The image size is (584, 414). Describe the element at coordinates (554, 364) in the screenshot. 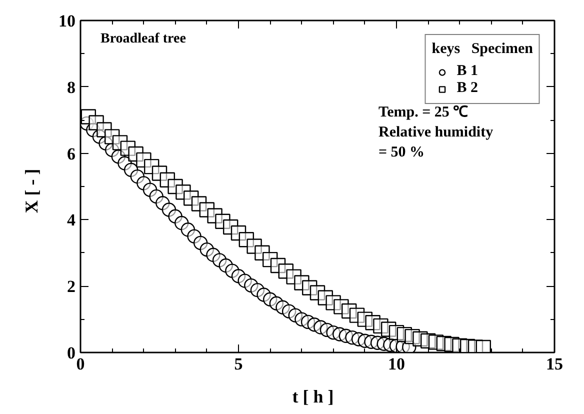

I see `x-tick-label: 15` at that location.